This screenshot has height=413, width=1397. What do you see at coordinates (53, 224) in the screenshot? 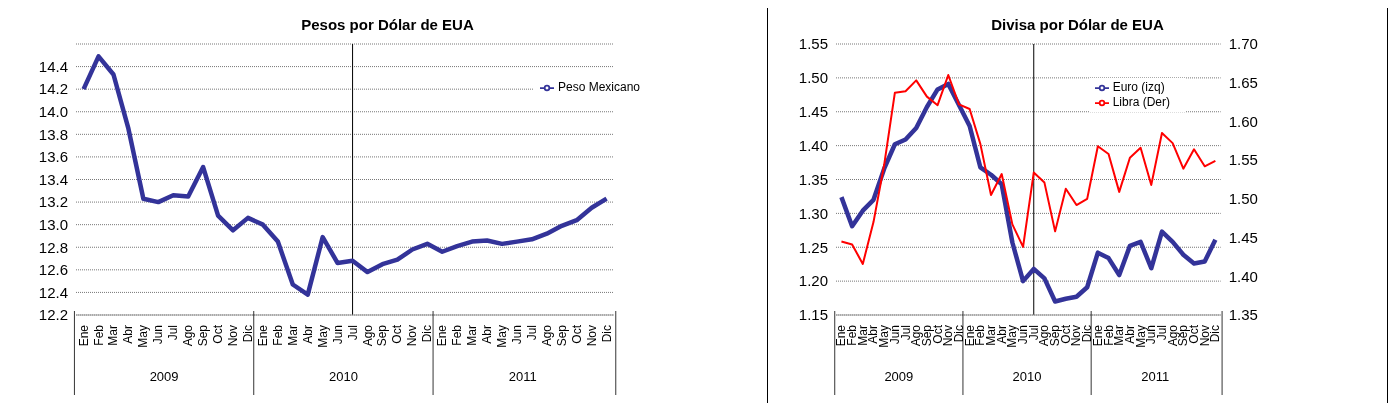
I see `y-tick-label: 13.0` at bounding box center [53, 224].